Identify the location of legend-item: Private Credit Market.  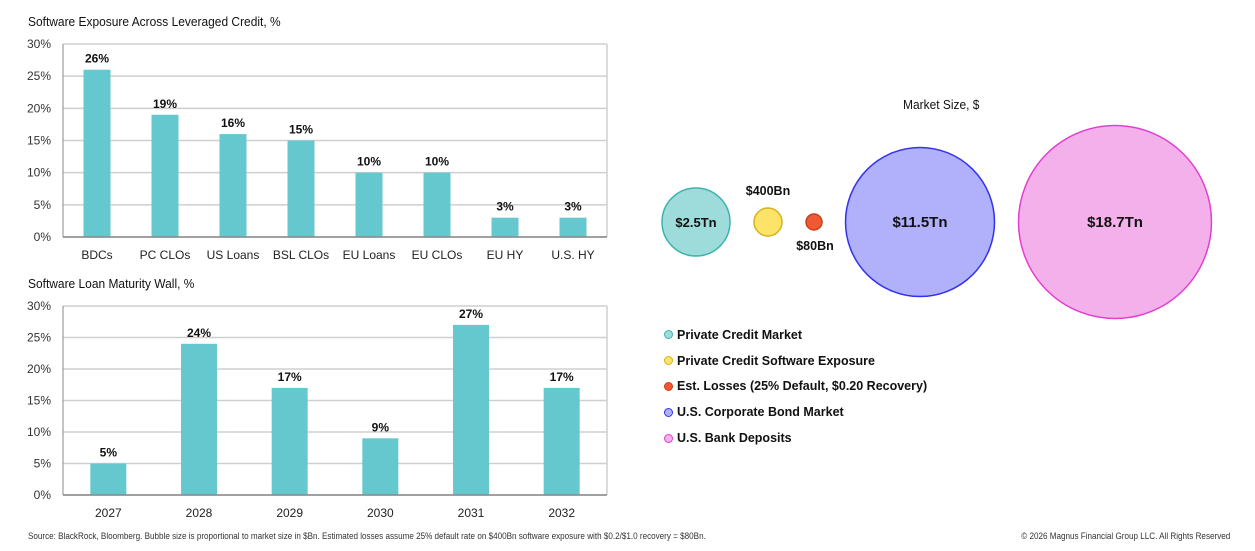
(795, 335).